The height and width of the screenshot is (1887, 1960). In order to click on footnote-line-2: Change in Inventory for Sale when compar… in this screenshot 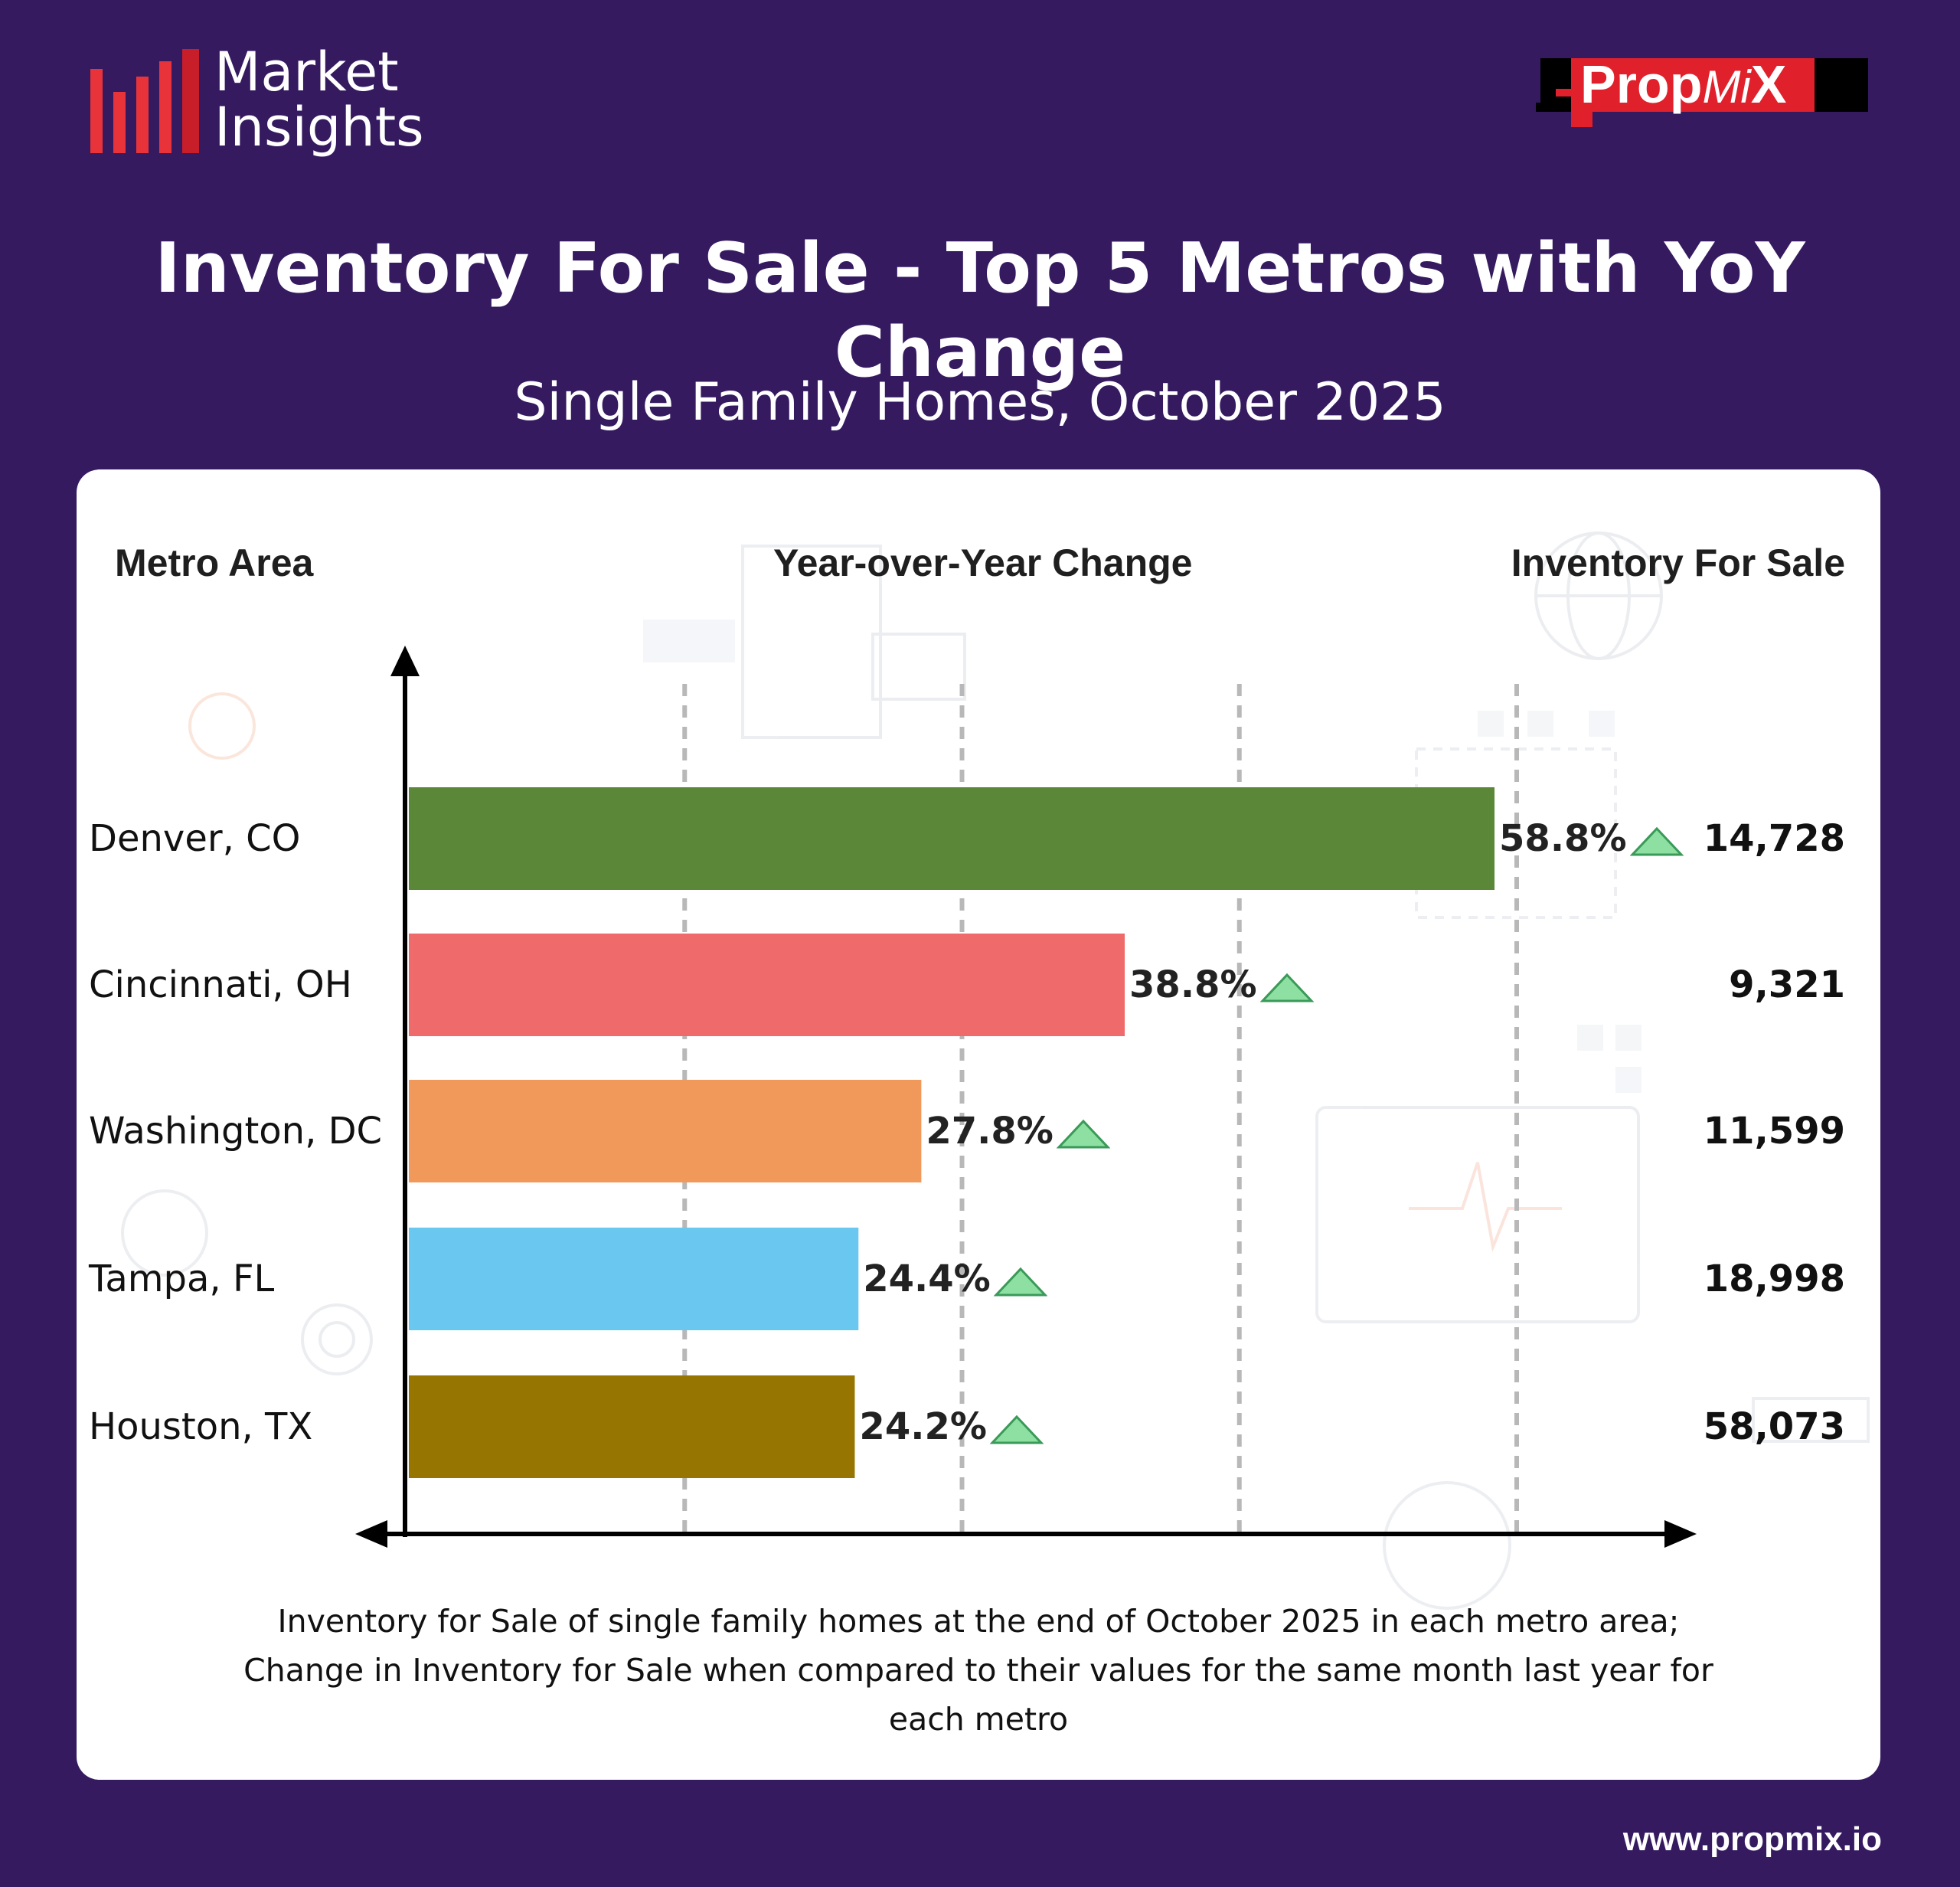, I will do `click(978, 1671)`.